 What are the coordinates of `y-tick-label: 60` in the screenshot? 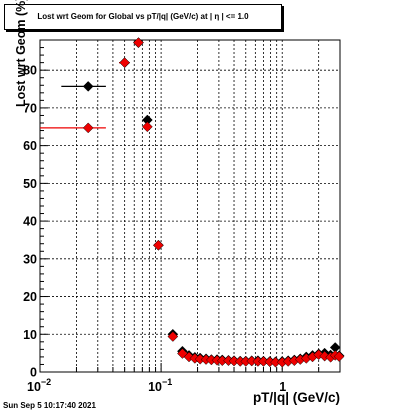 It's located at (30, 146).